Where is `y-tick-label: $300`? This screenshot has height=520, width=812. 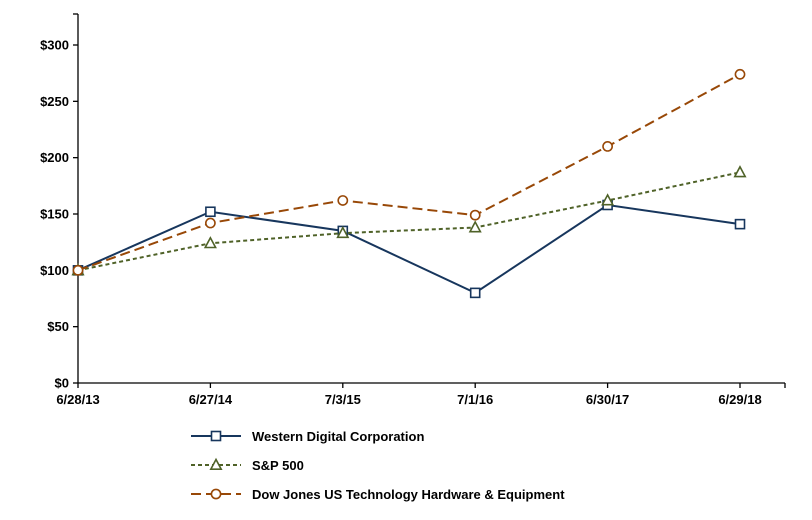
y-tick-label: $300 is located at coordinates (54, 45).